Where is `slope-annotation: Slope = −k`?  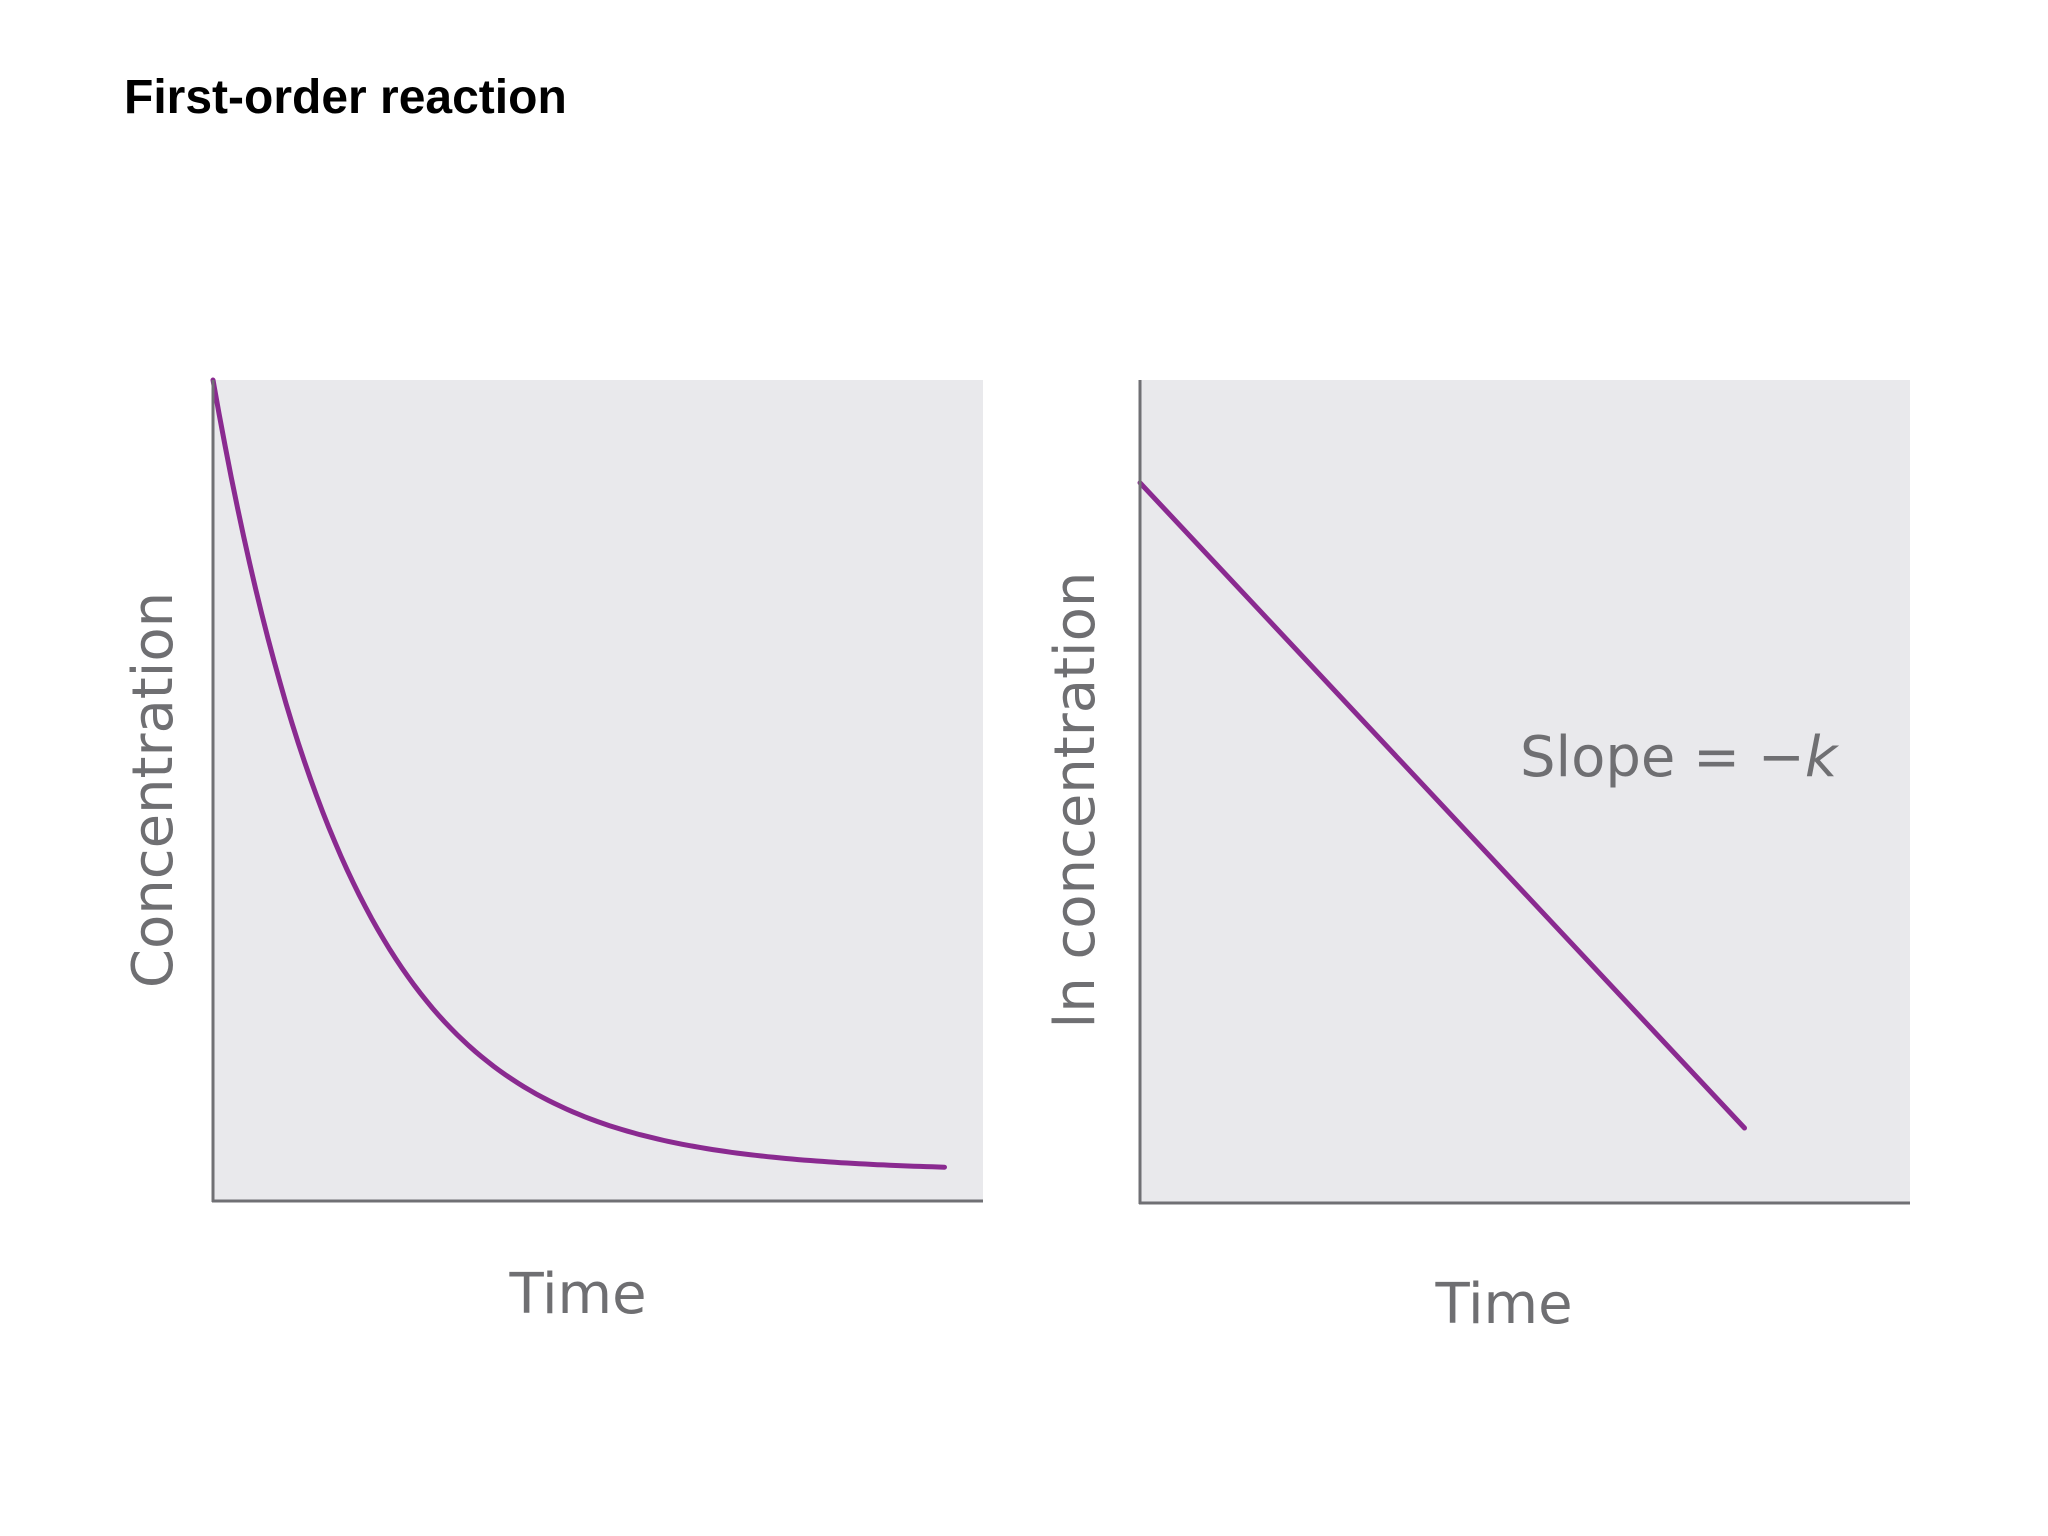
slope-annotation: Slope = −k is located at coordinates (1680, 757).